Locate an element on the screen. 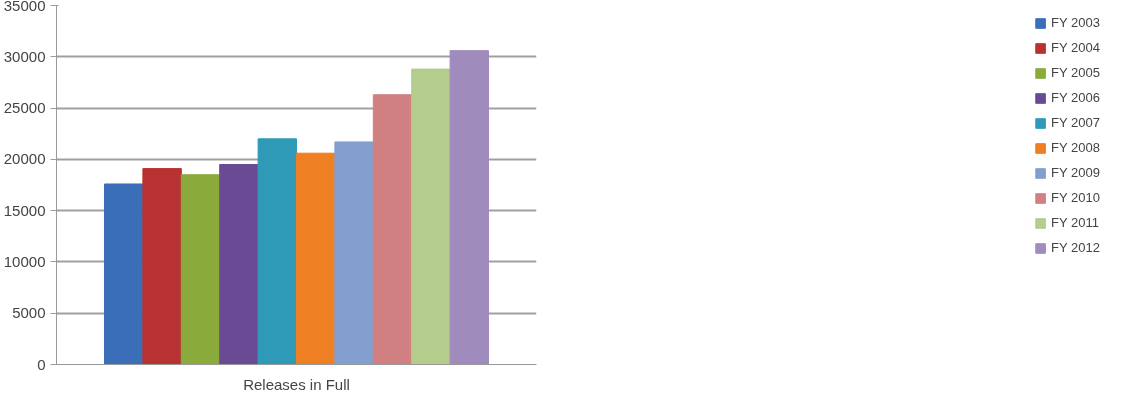  legend-label: FY 2009 is located at coordinates (1075, 172).